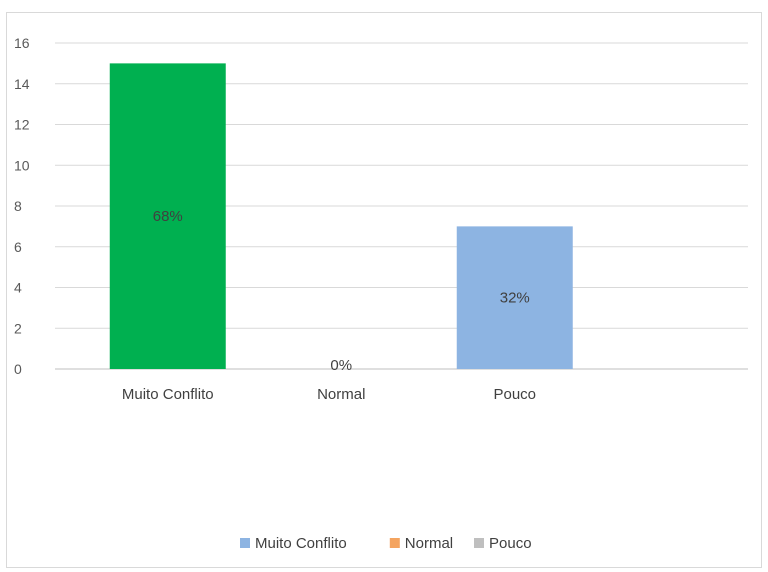 This screenshot has height=572, width=768. I want to click on y-tick-label: 6, so click(18, 247).